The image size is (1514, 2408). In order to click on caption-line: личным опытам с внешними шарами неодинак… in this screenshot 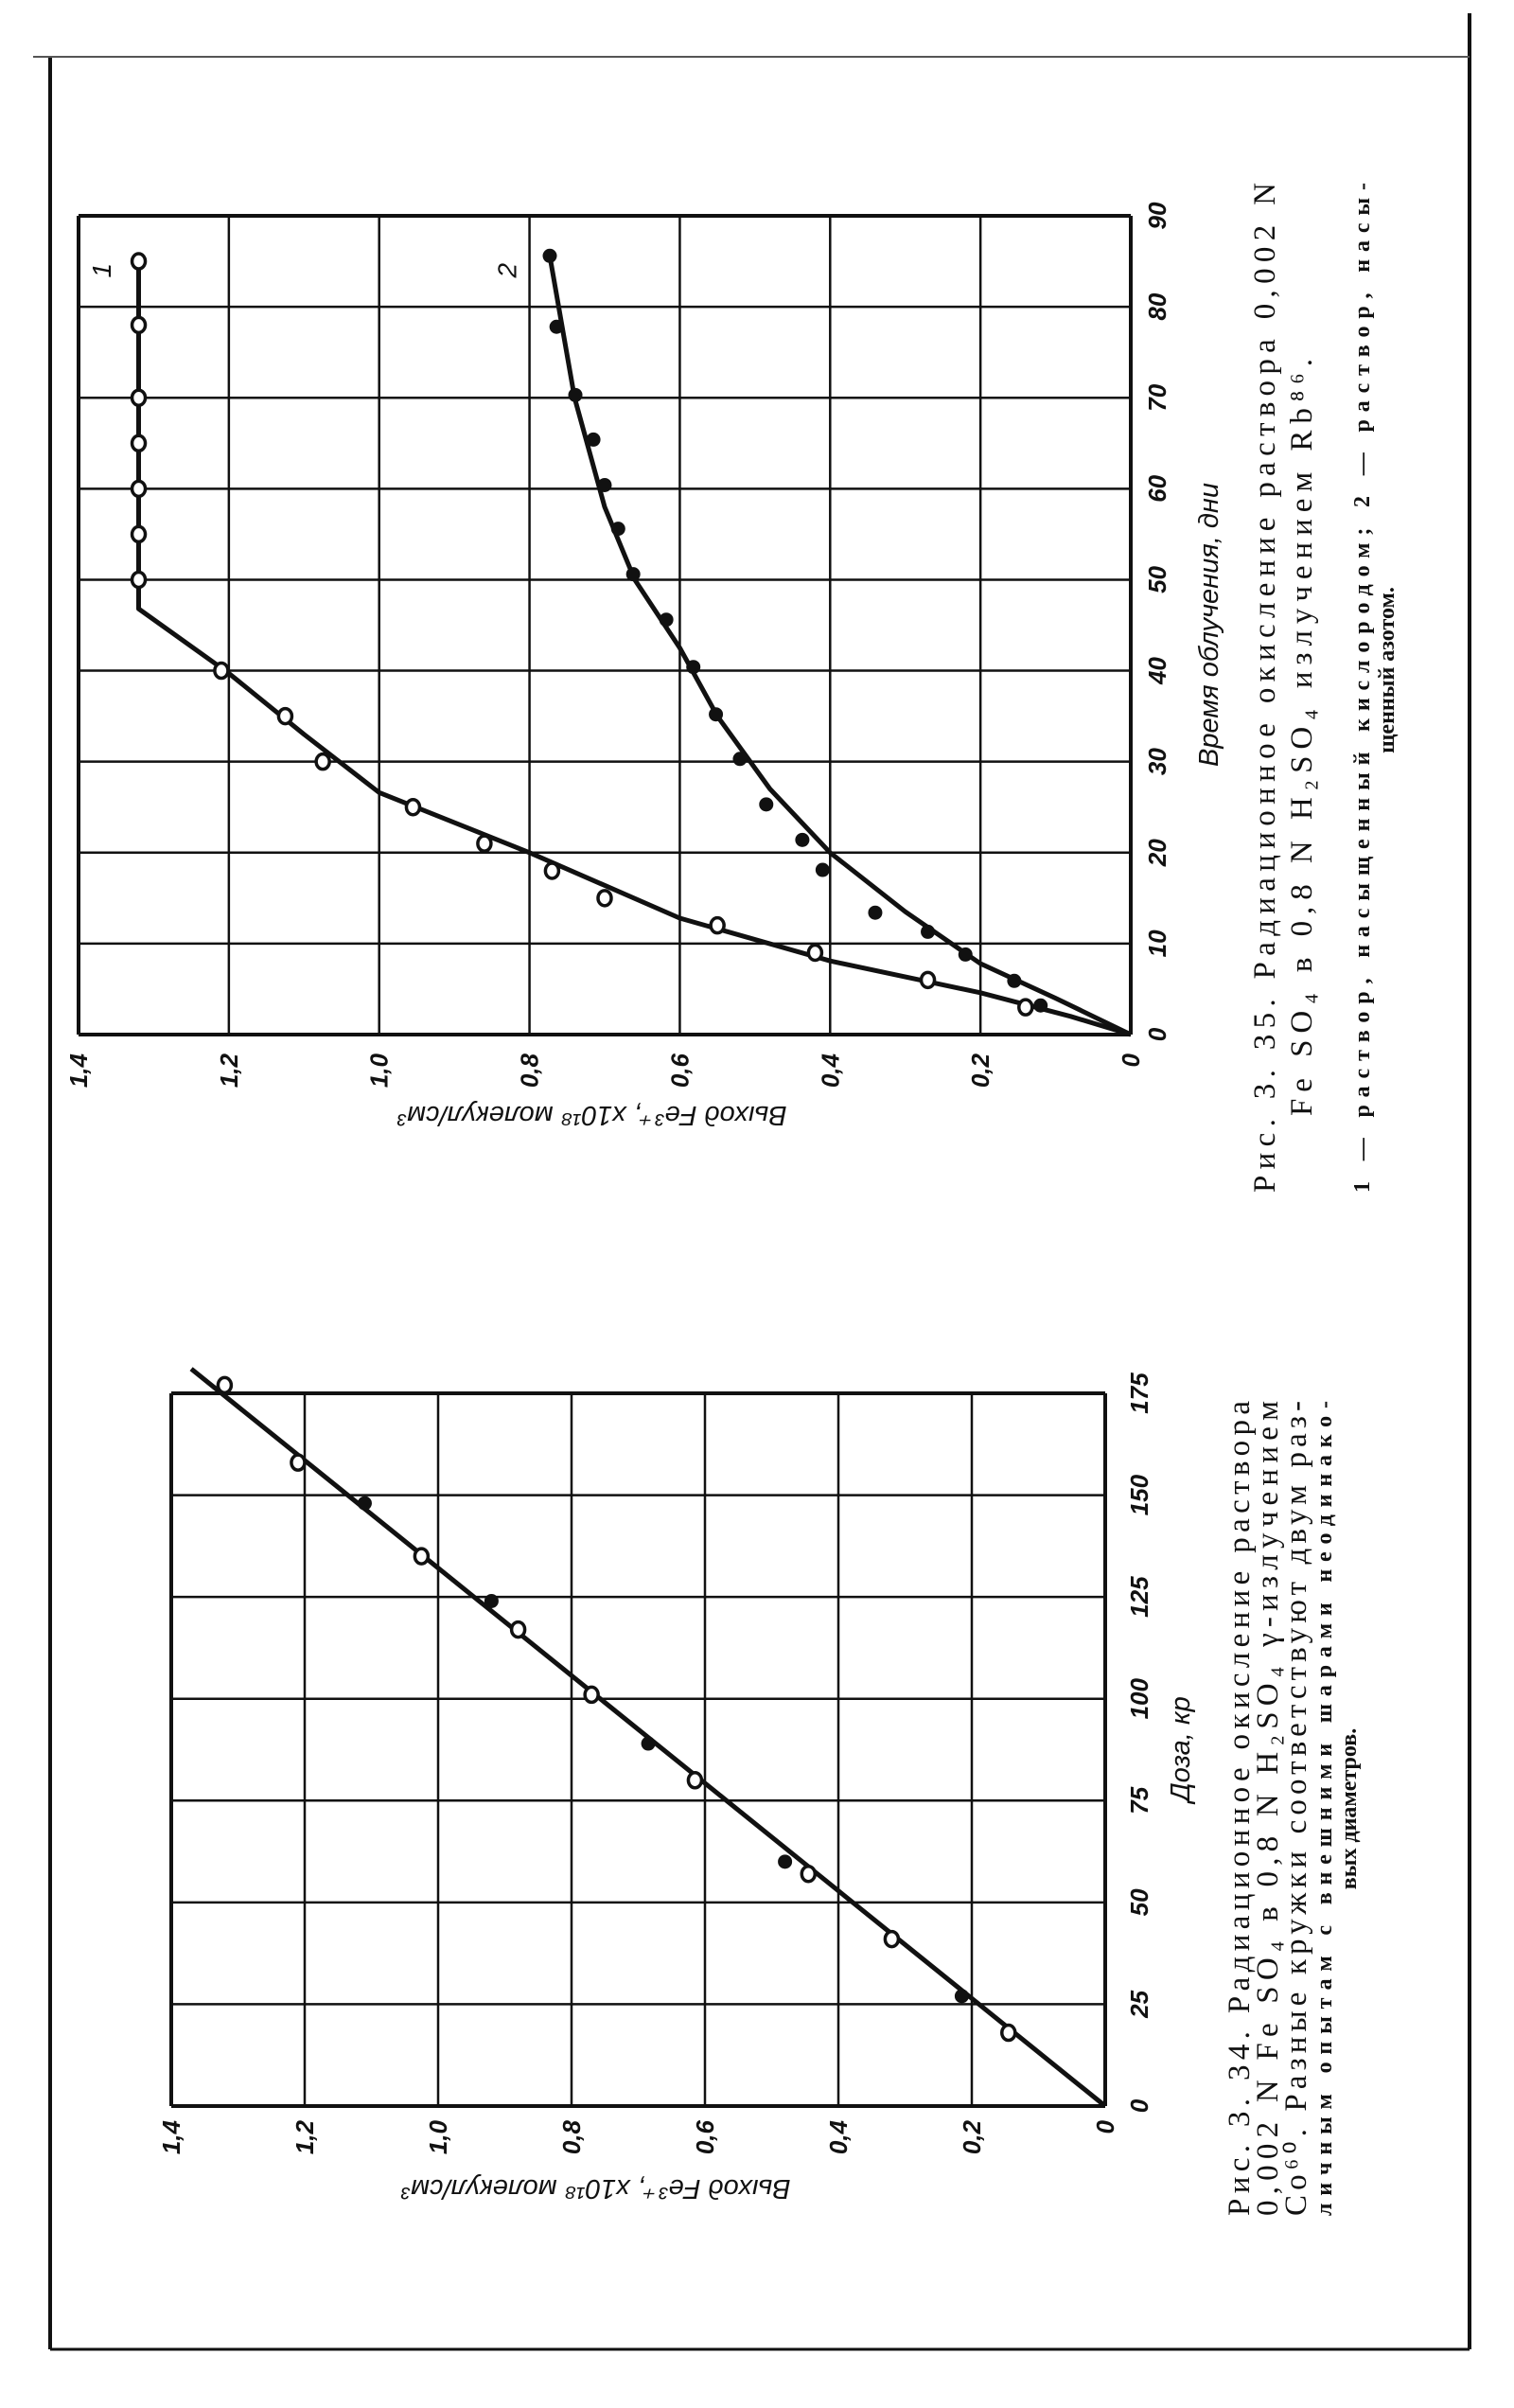, I will do `click(1325, 1808)`.